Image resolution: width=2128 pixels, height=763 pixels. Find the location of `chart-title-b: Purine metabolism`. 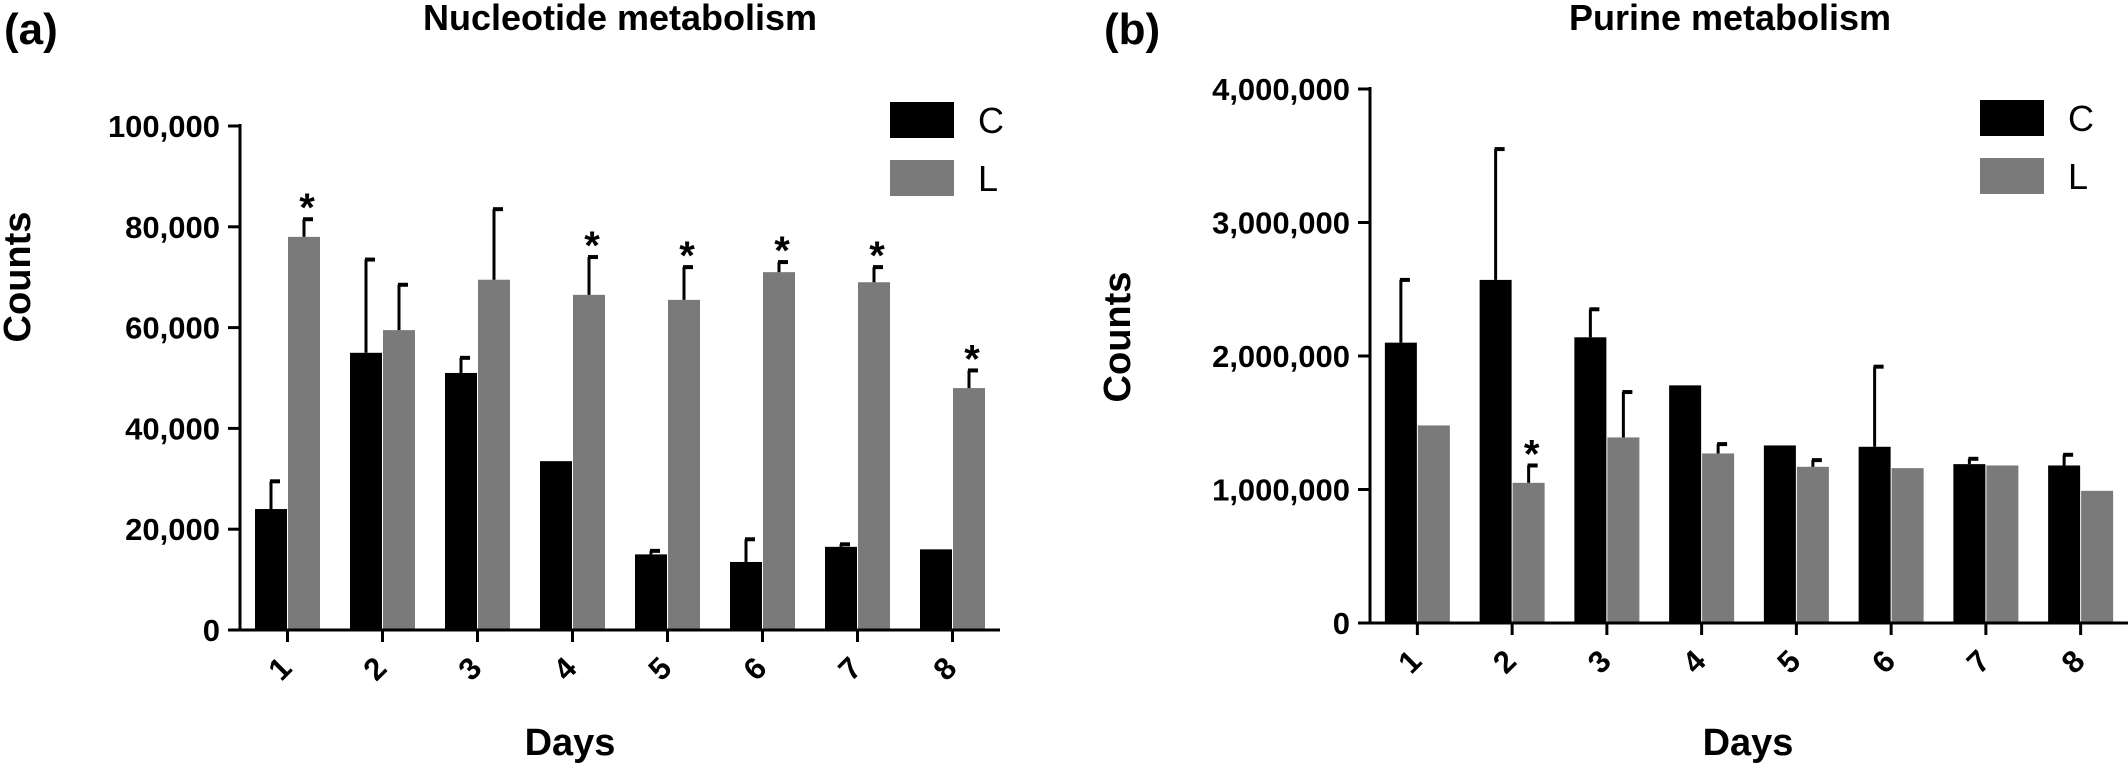

chart-title-b: Purine metabolism is located at coordinates (1730, 19).